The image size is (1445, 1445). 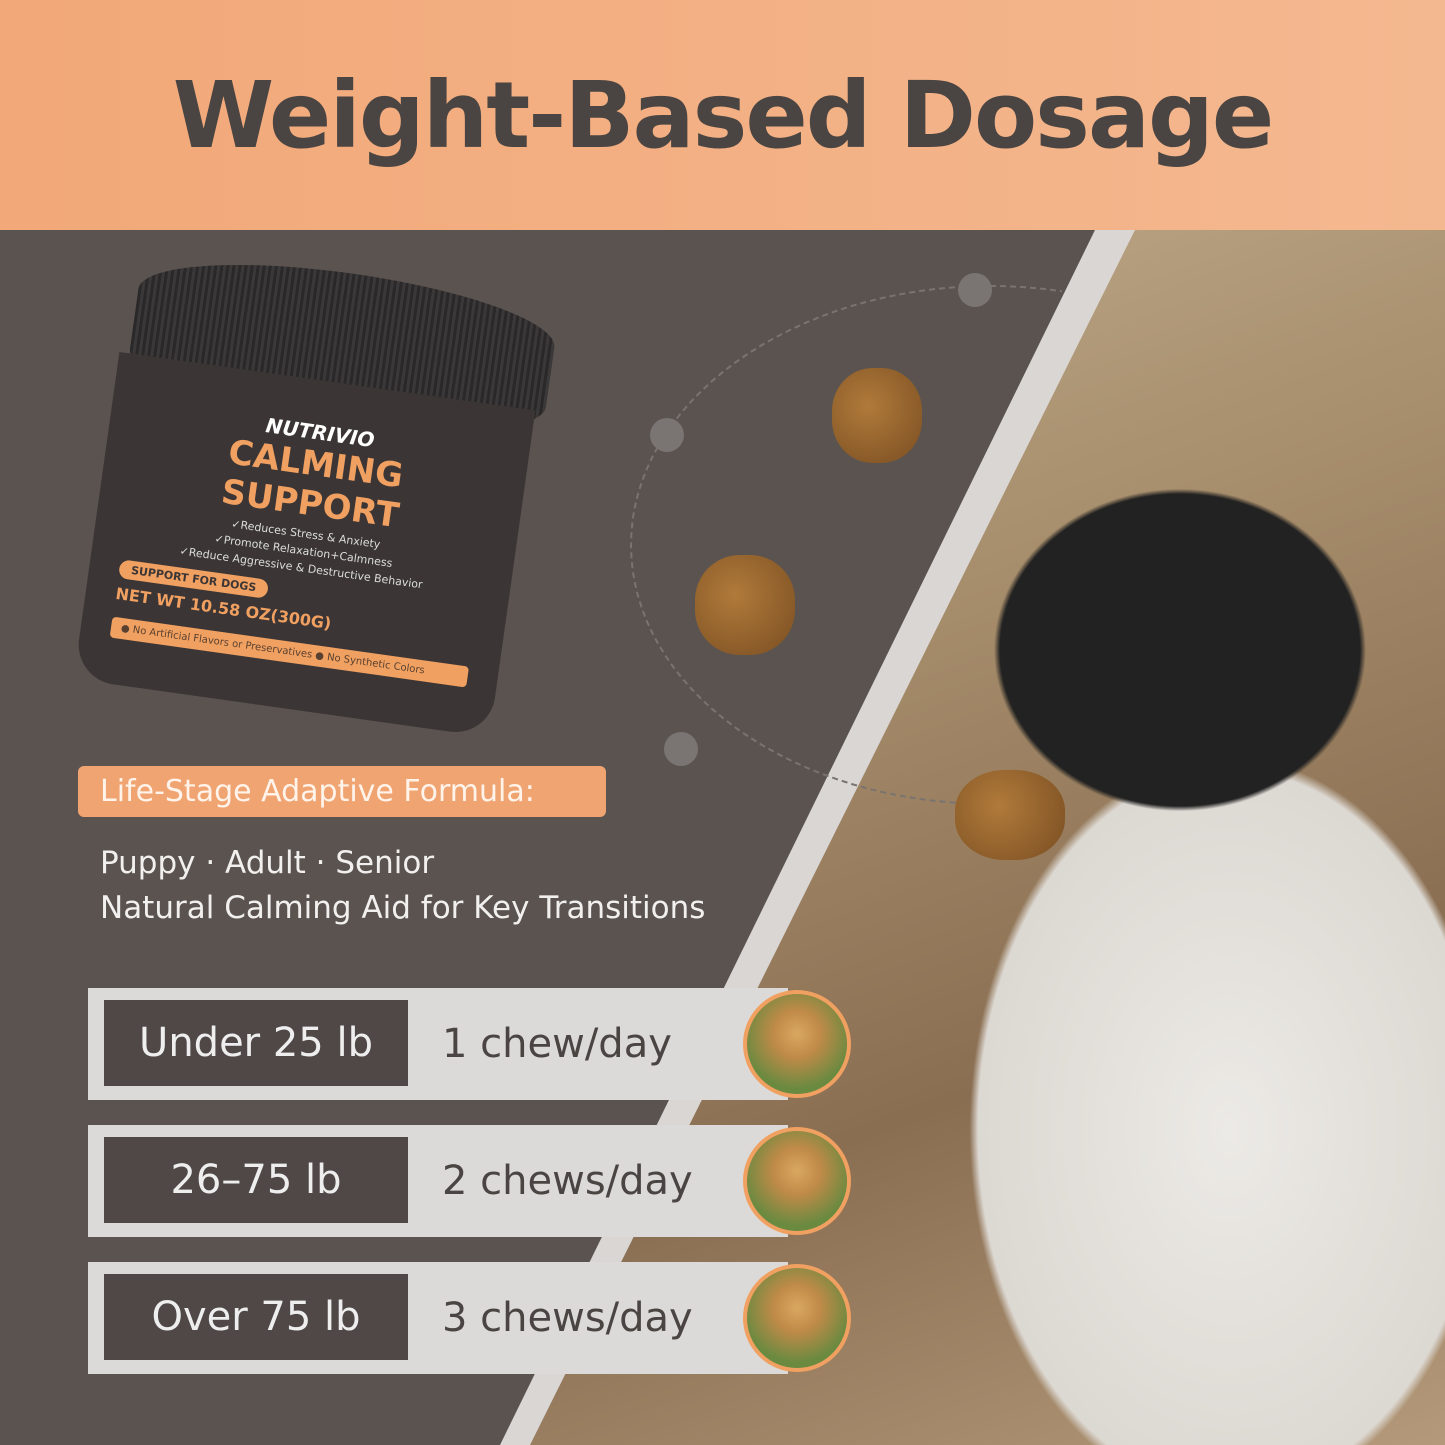 What do you see at coordinates (403, 908) in the screenshot?
I see `formula-description: Natural Calming Aid for Key Transitions` at bounding box center [403, 908].